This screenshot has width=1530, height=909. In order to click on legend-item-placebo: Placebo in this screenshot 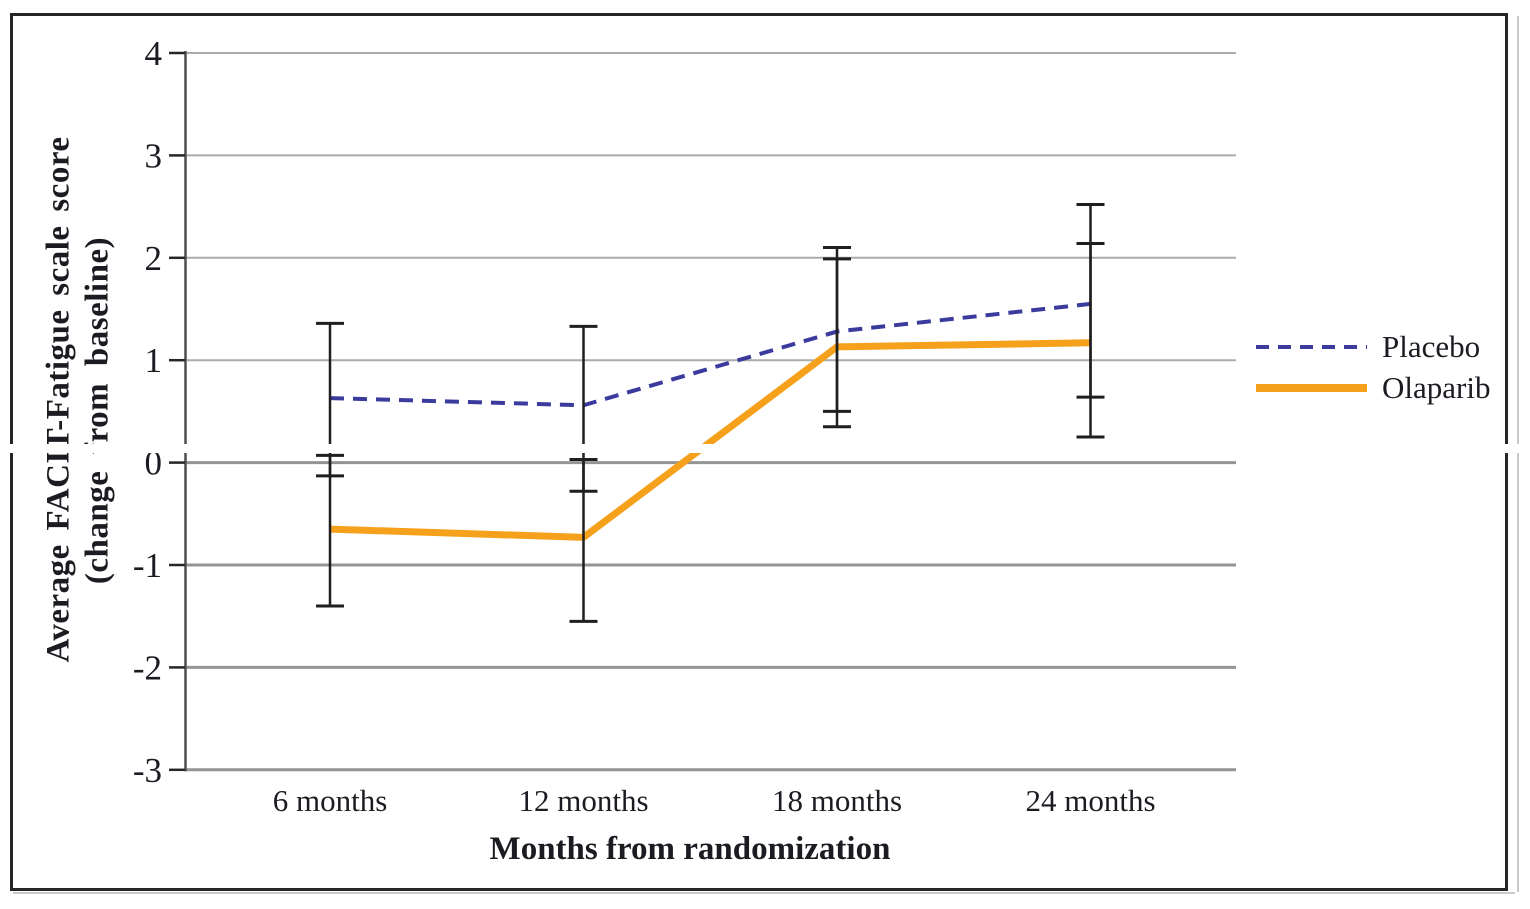, I will do `click(1373, 347)`.